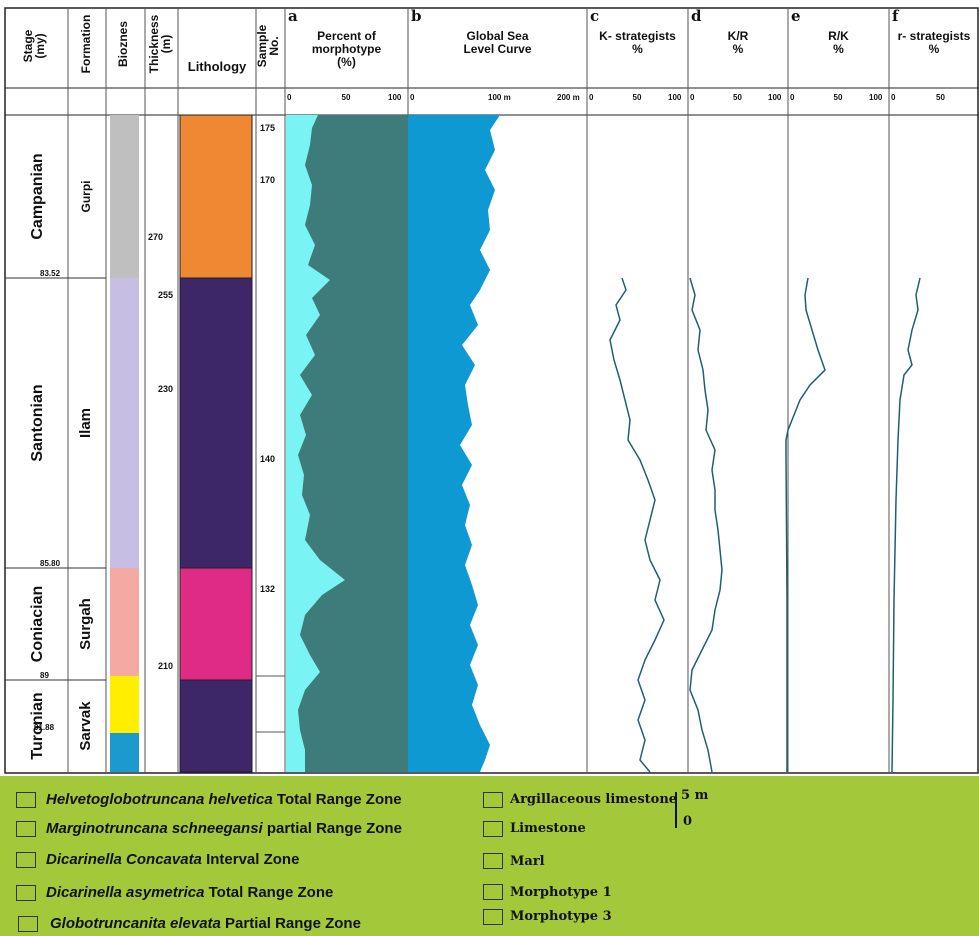 This screenshot has width=979, height=936. I want to click on panel-tick-b: 0, so click(412, 97).